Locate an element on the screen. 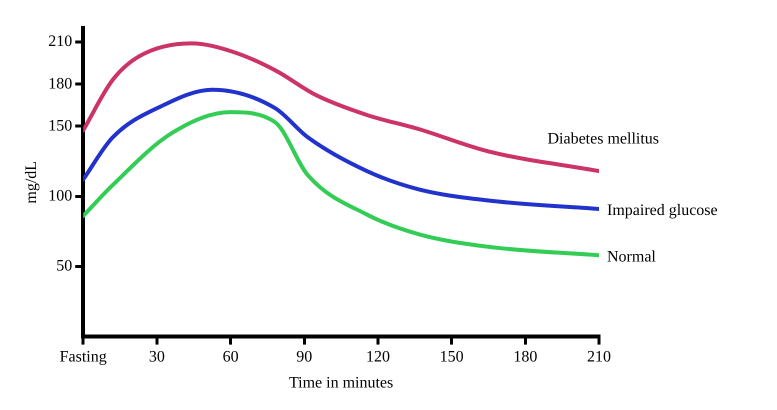 Image resolution: width=777 pixels, height=410 pixels. x-tick-label: 30 is located at coordinates (156, 357).